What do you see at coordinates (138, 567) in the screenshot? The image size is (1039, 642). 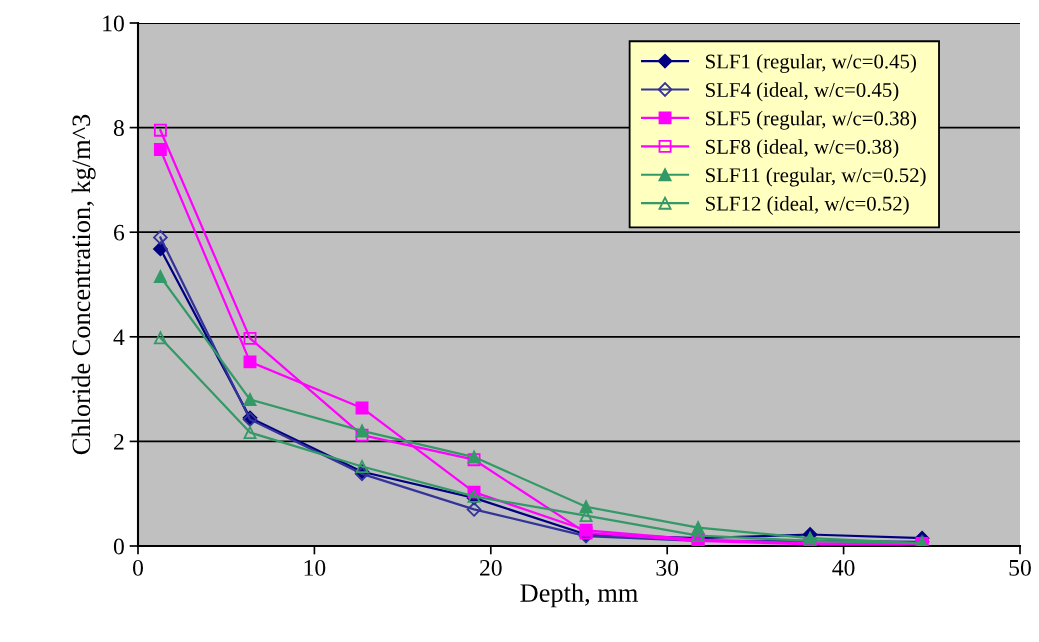 I see `x-tick-label: 0` at bounding box center [138, 567].